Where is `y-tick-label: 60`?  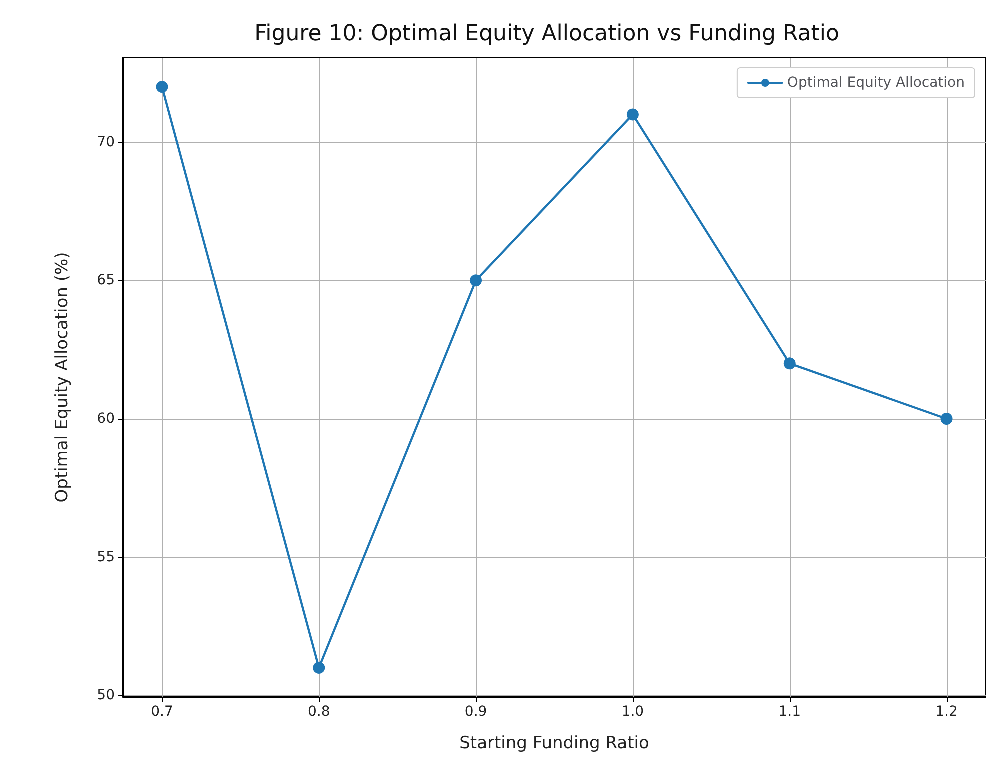 y-tick-label: 60 is located at coordinates (106, 418).